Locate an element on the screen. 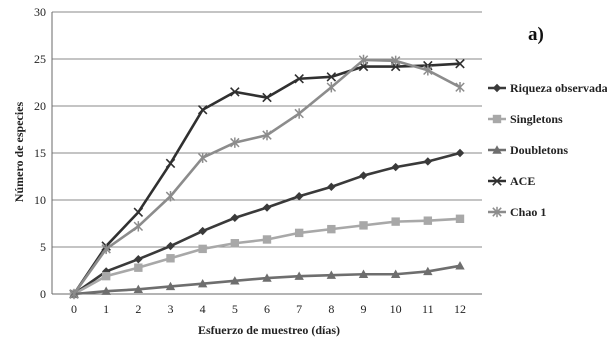 This screenshot has height=345, width=607. x-tick-label-3: 3 is located at coordinates (171, 309).